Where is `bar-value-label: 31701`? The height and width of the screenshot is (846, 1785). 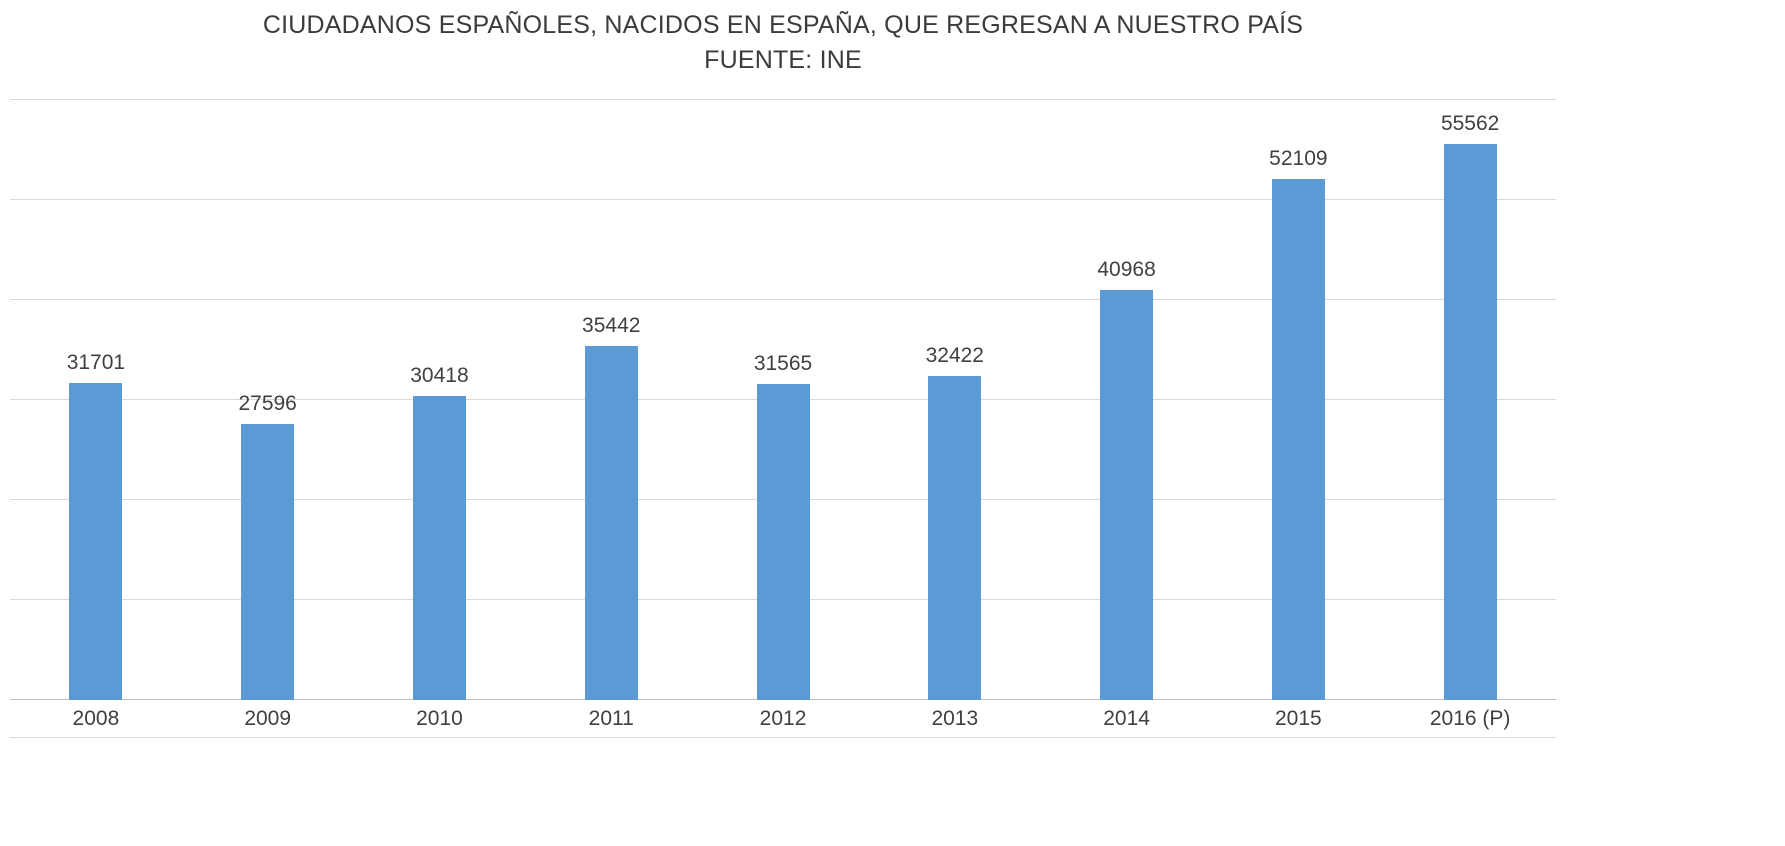
bar-value-label: 31701 is located at coordinates (96, 362).